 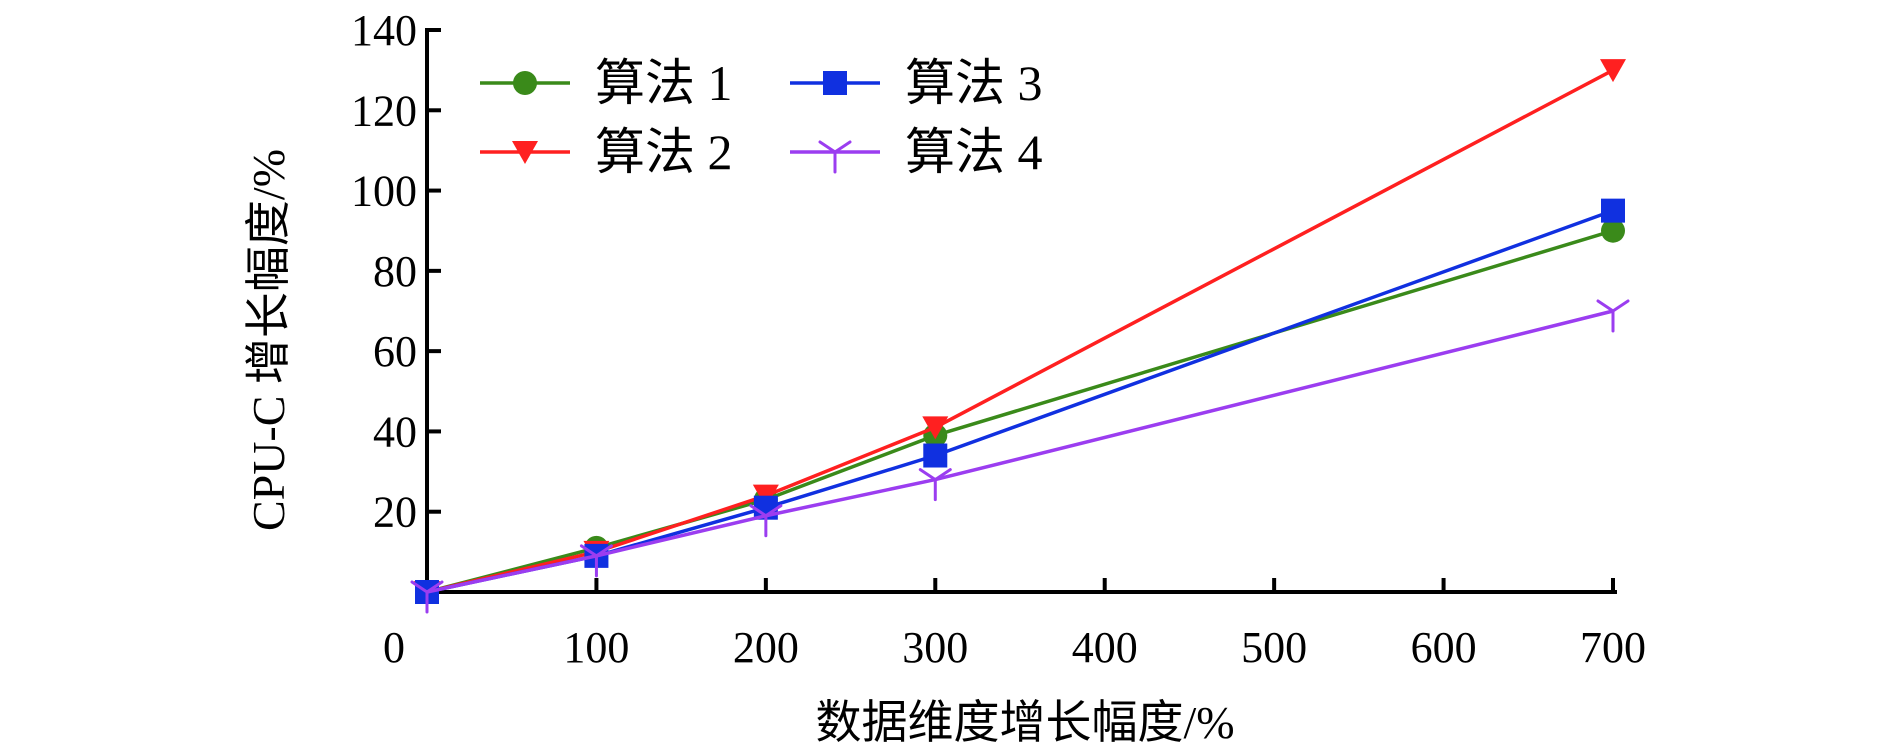 What do you see at coordinates (664, 152) in the screenshot?
I see `legend-label: 算法 2` at bounding box center [664, 152].